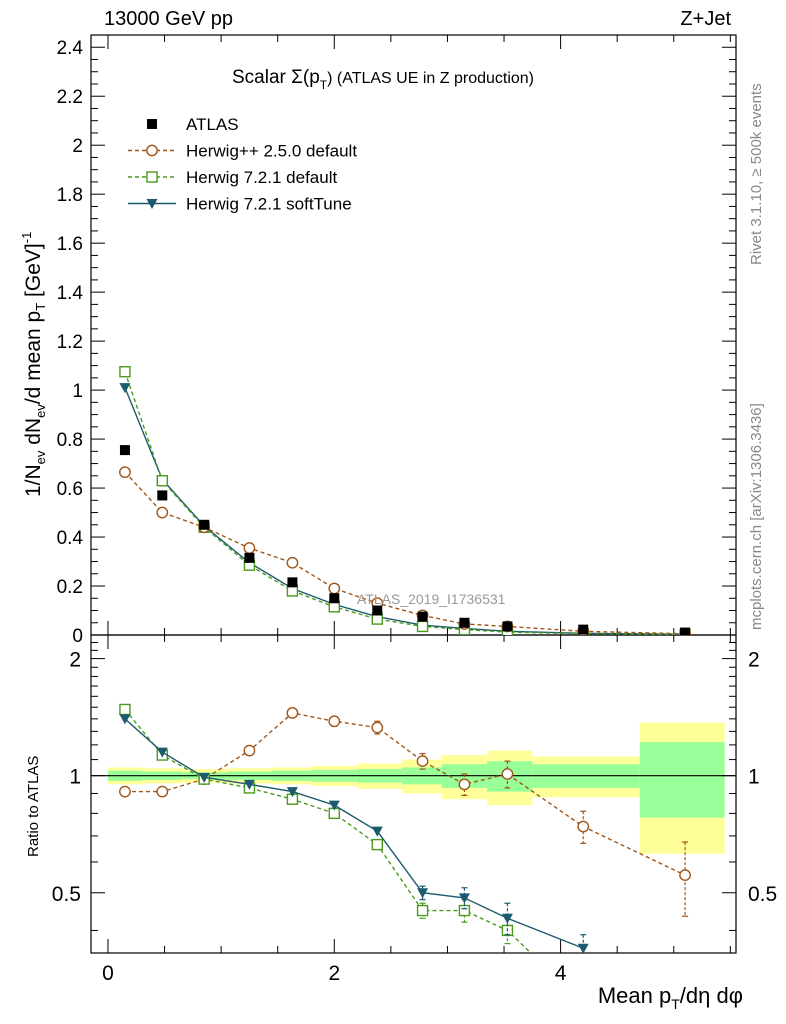 Image resolution: width=786 pixels, height=1024 pixels. Describe the element at coordinates (33, 806) in the screenshot. I see `y-axis-label-ratio: Ratio to ATLAS` at that location.